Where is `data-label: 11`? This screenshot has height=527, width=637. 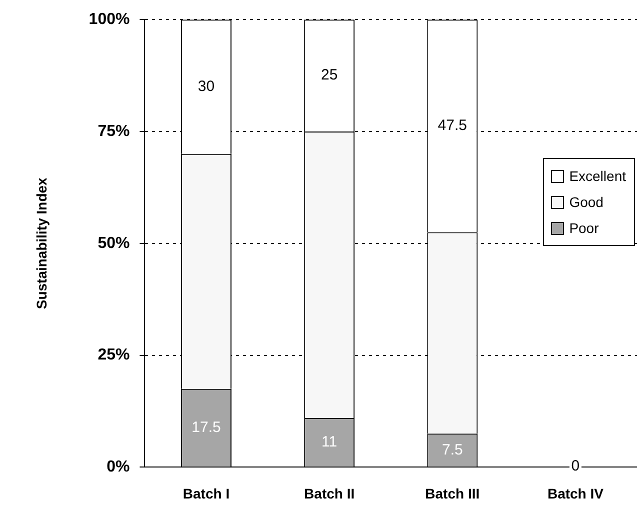
data-label: 11 is located at coordinates (330, 441).